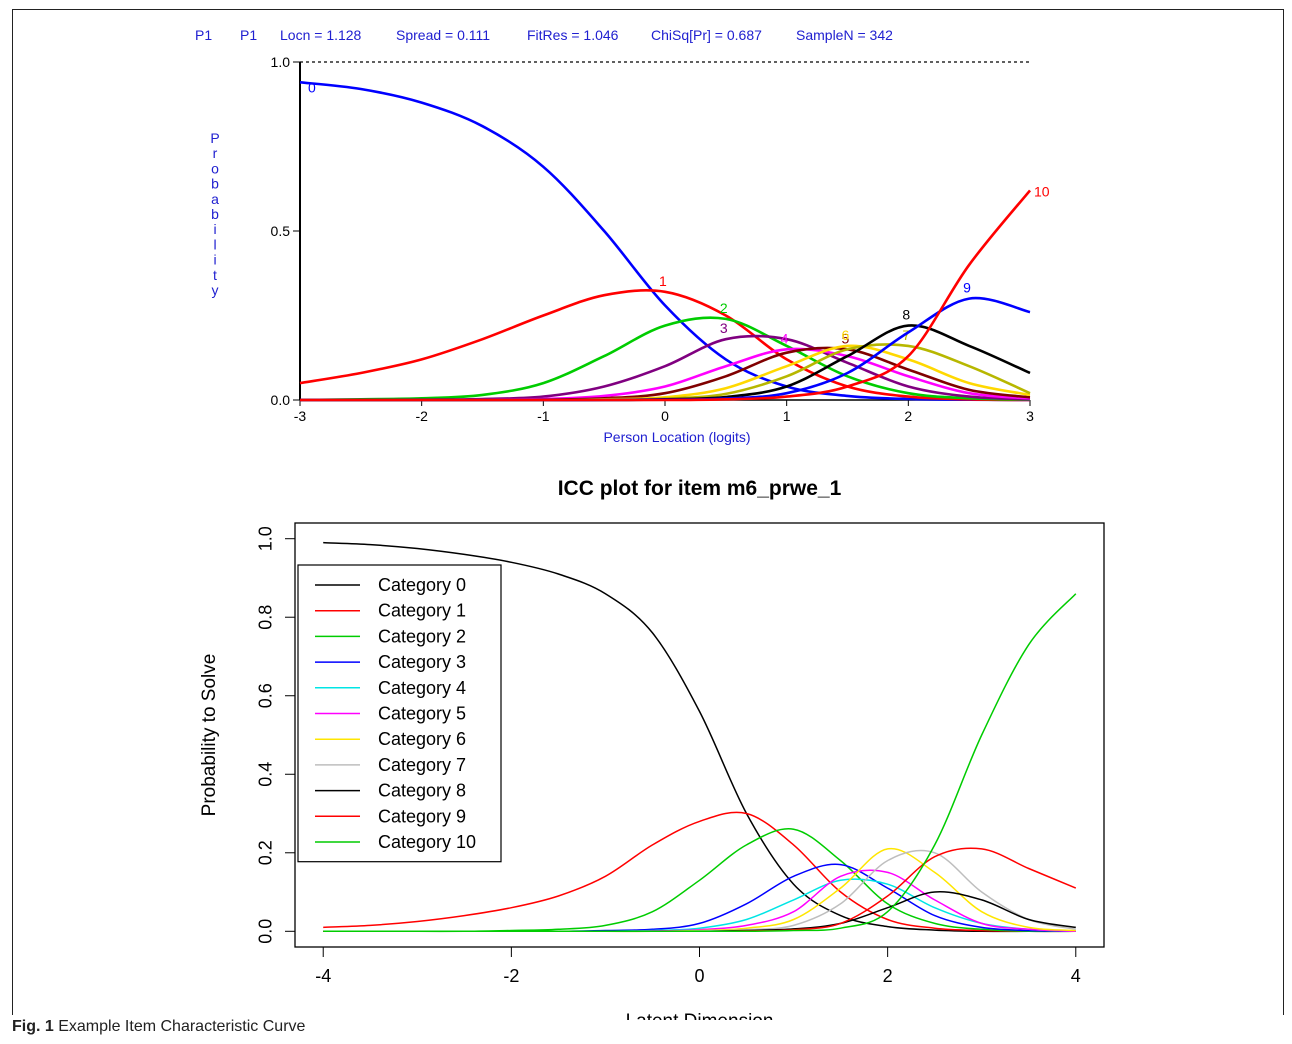 This screenshot has height=1044, width=1292. Describe the element at coordinates (846, 335) in the screenshot. I see `series-label: 6` at that location.